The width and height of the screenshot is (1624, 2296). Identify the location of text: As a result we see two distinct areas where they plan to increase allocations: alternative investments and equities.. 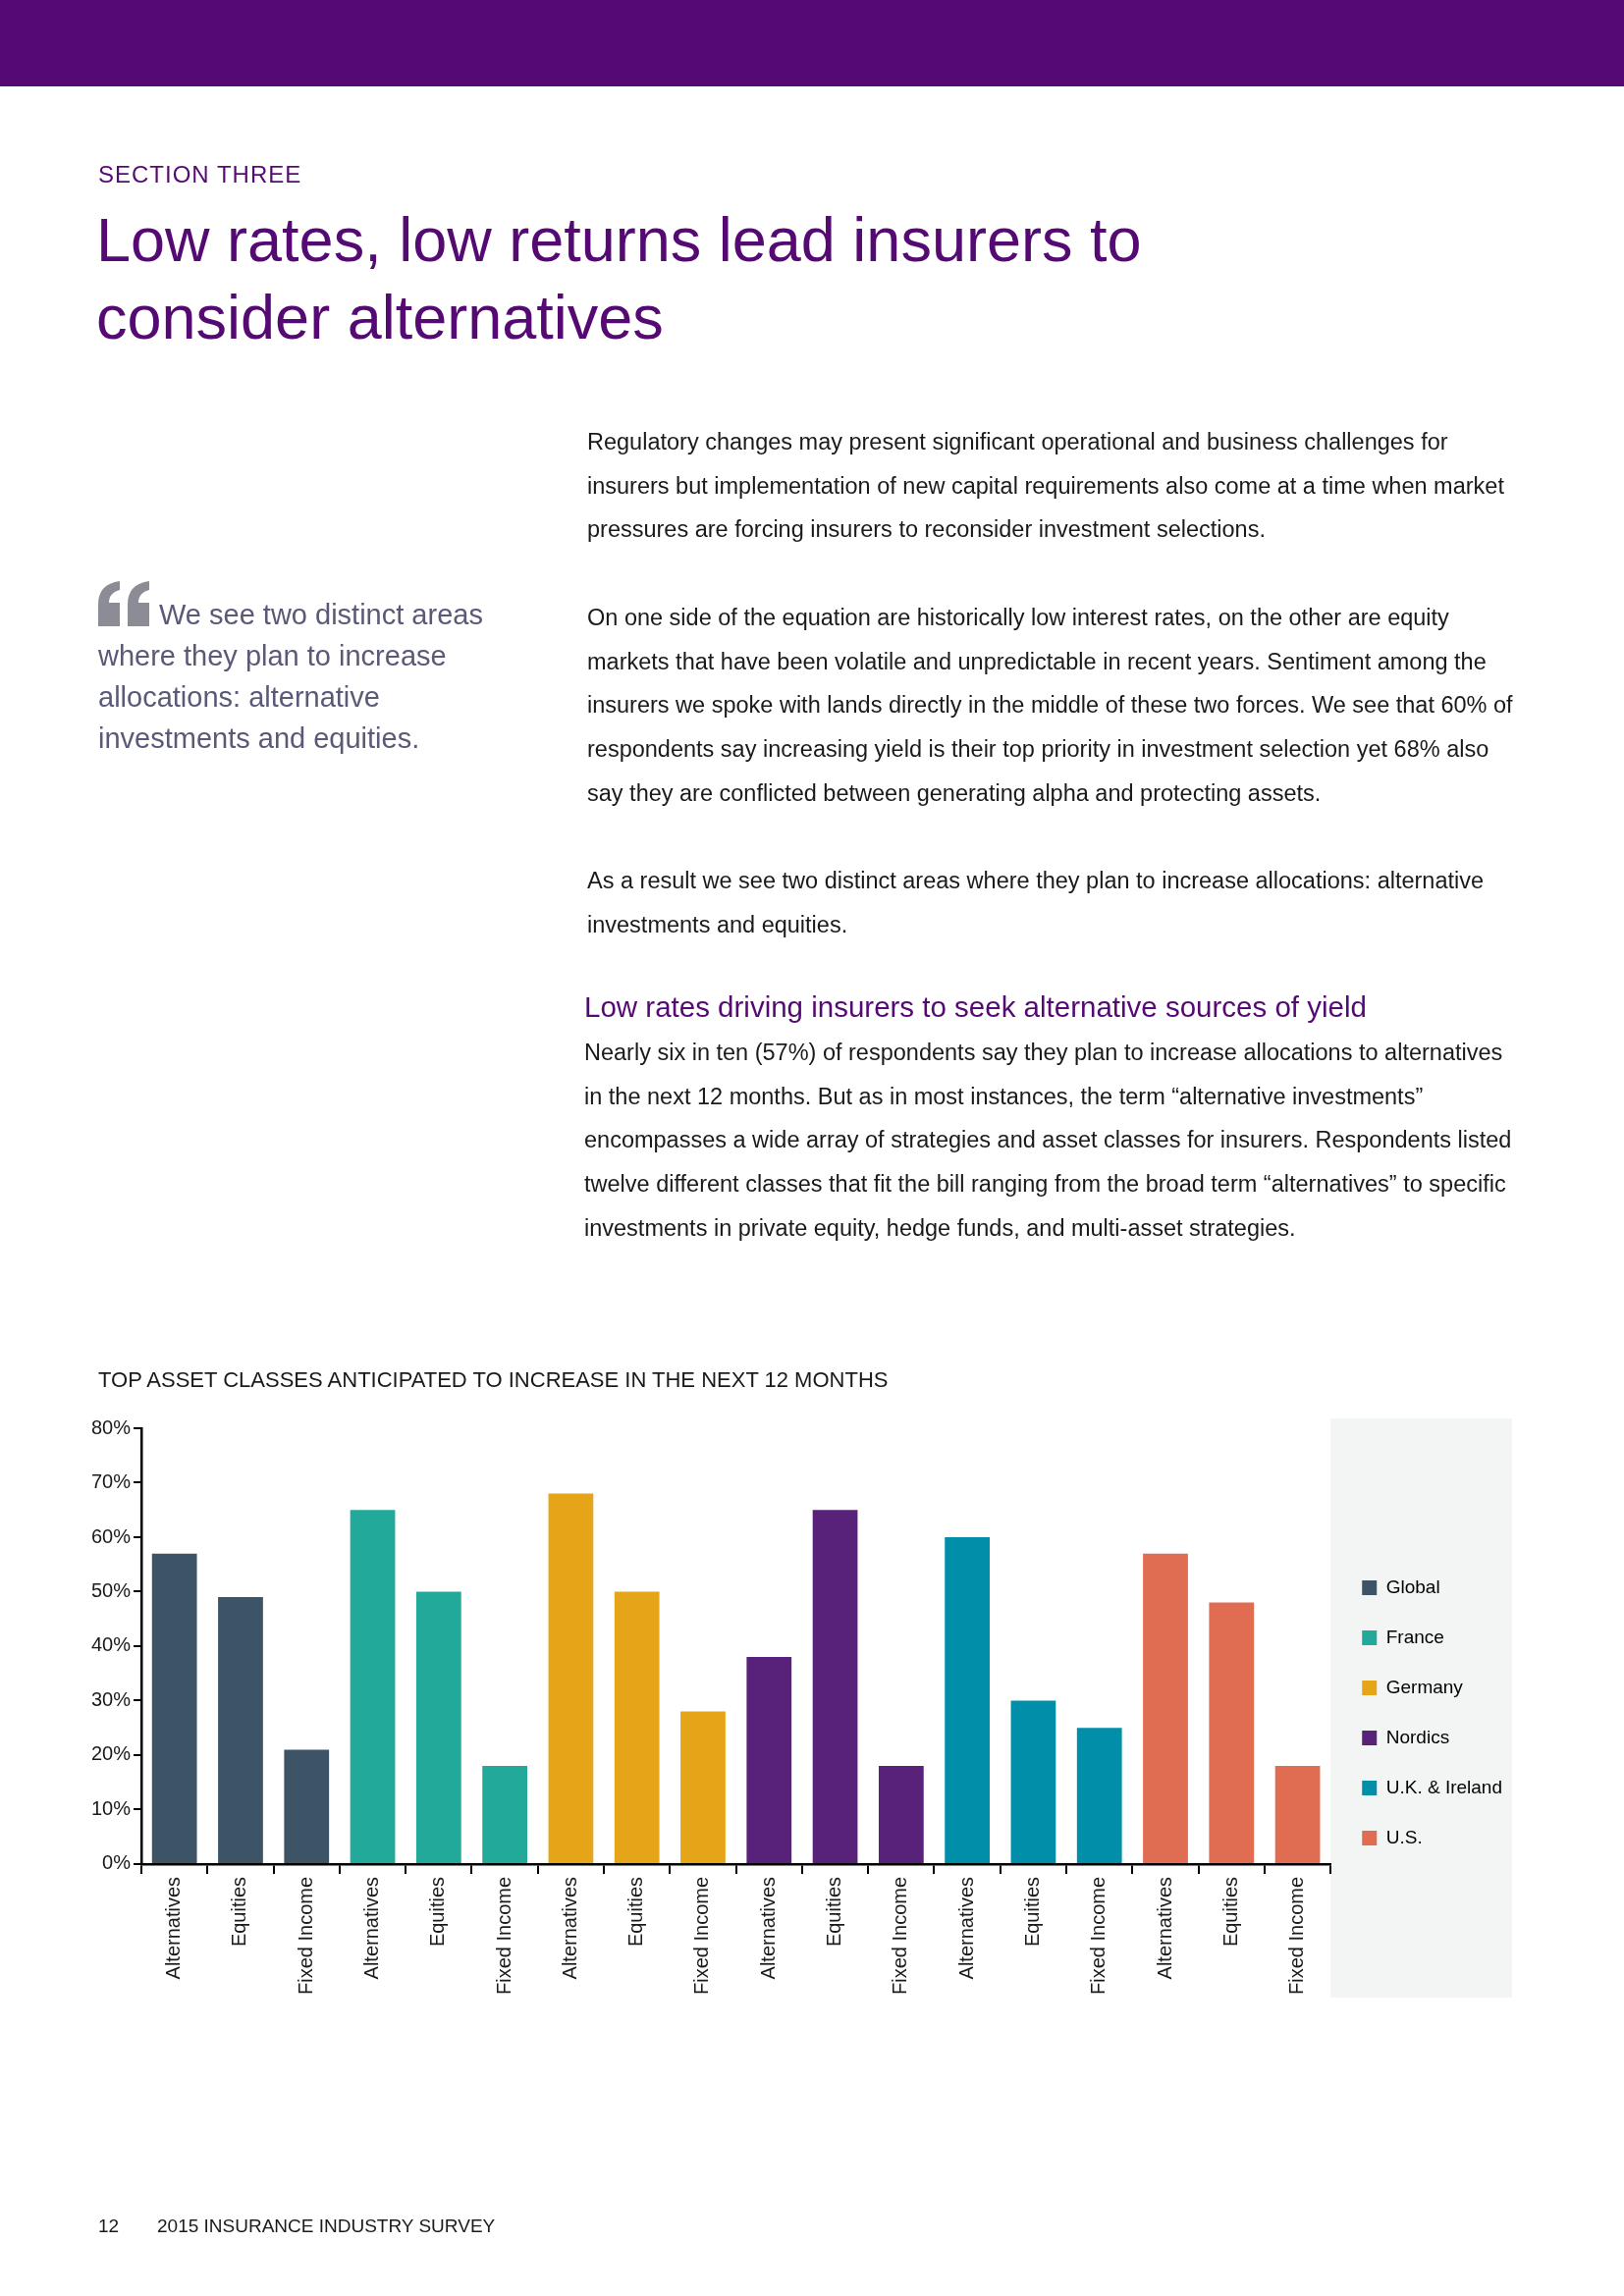
(1036, 903).